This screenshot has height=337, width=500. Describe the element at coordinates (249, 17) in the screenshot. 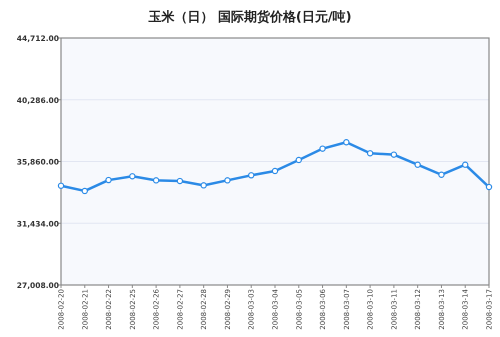

I see `chart-title: 玉米（日） 国际期货价格(日元/吨)` at that location.